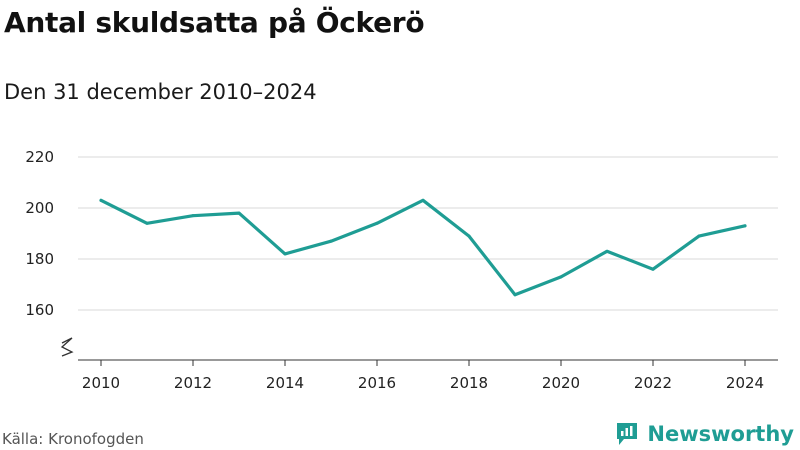 This screenshot has height=450, width=800. Describe the element at coordinates (193, 383) in the screenshot. I see `x-tick-label: 2012` at that location.